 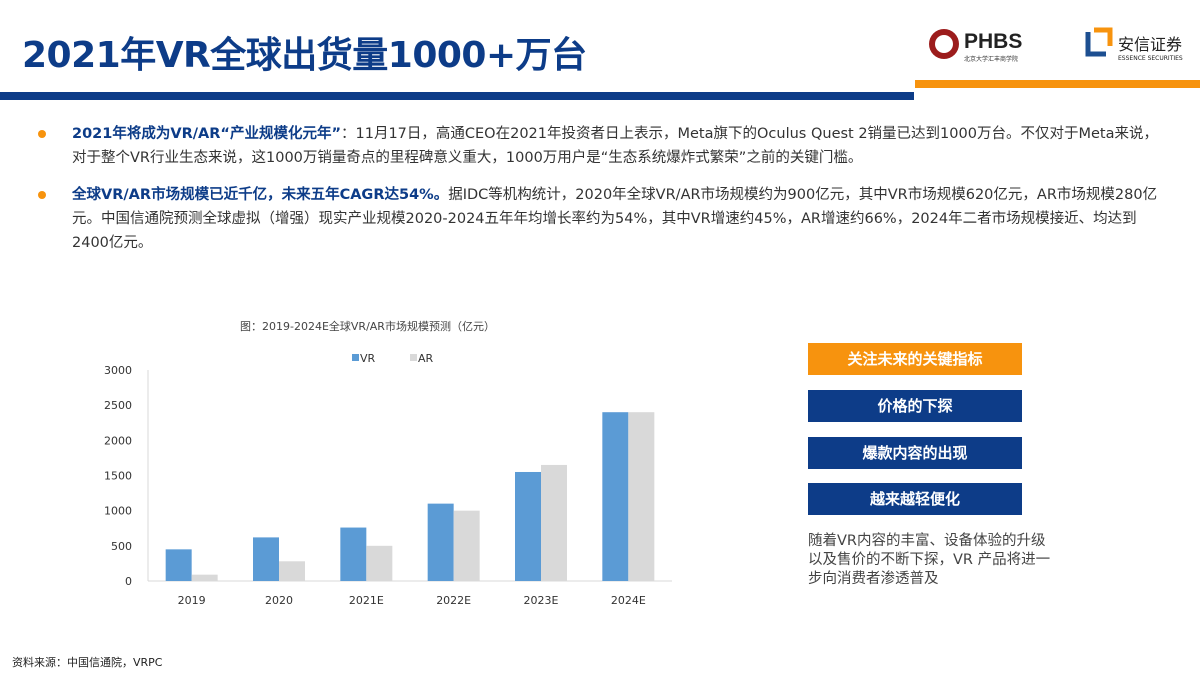 What do you see at coordinates (368, 358) in the screenshot?
I see `legend-label-vr: VR` at bounding box center [368, 358].